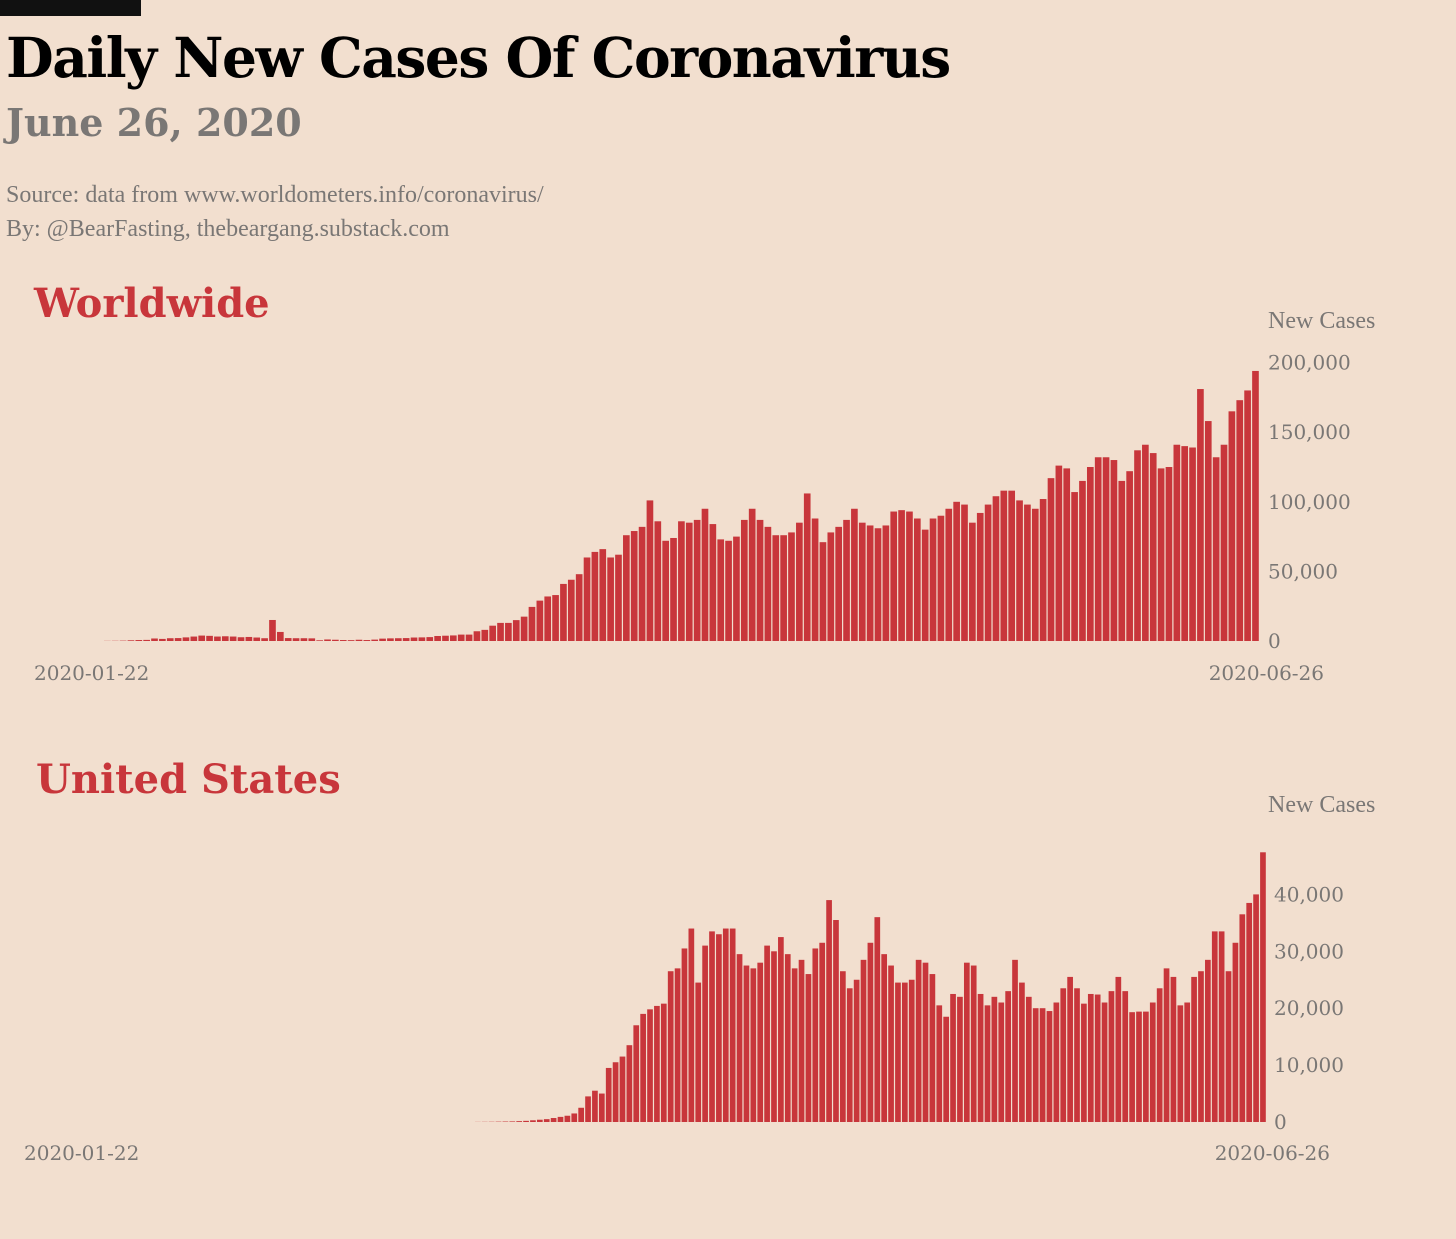 The image size is (1456, 1239). What do you see at coordinates (188, 779) in the screenshot?
I see `chart-title-united-states: United States` at bounding box center [188, 779].